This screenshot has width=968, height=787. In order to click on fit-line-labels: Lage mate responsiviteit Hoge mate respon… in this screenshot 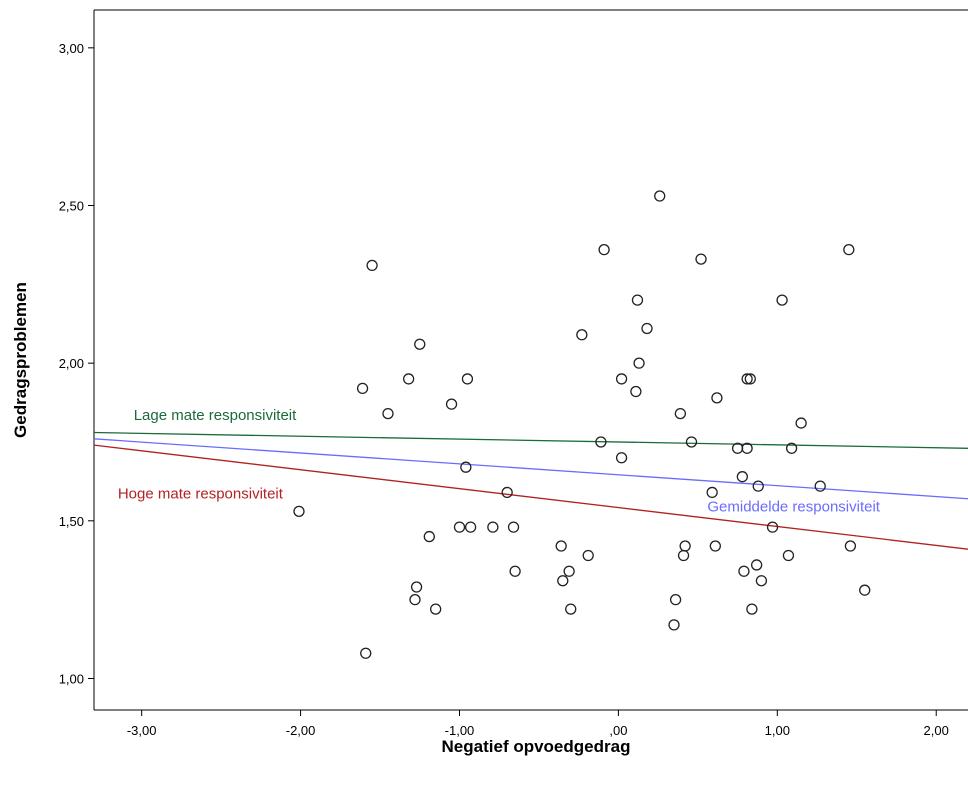, I will do `click(499, 461)`.